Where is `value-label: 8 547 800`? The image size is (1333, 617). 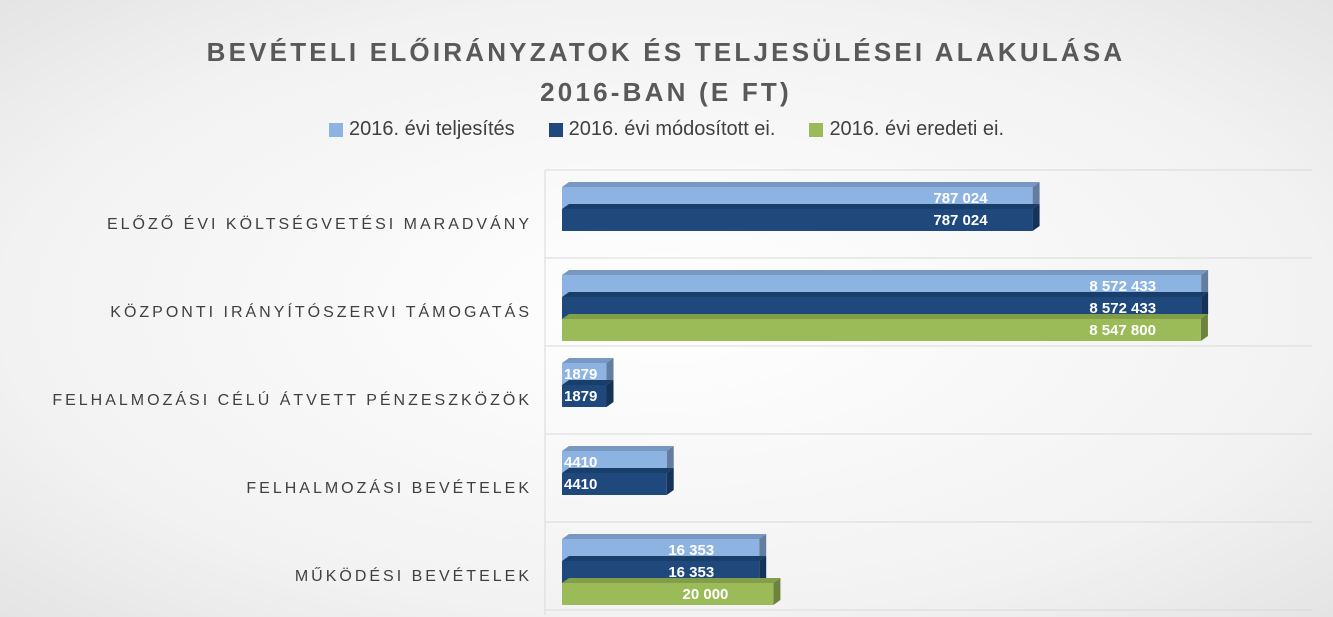 value-label: 8 547 800 is located at coordinates (1122, 330).